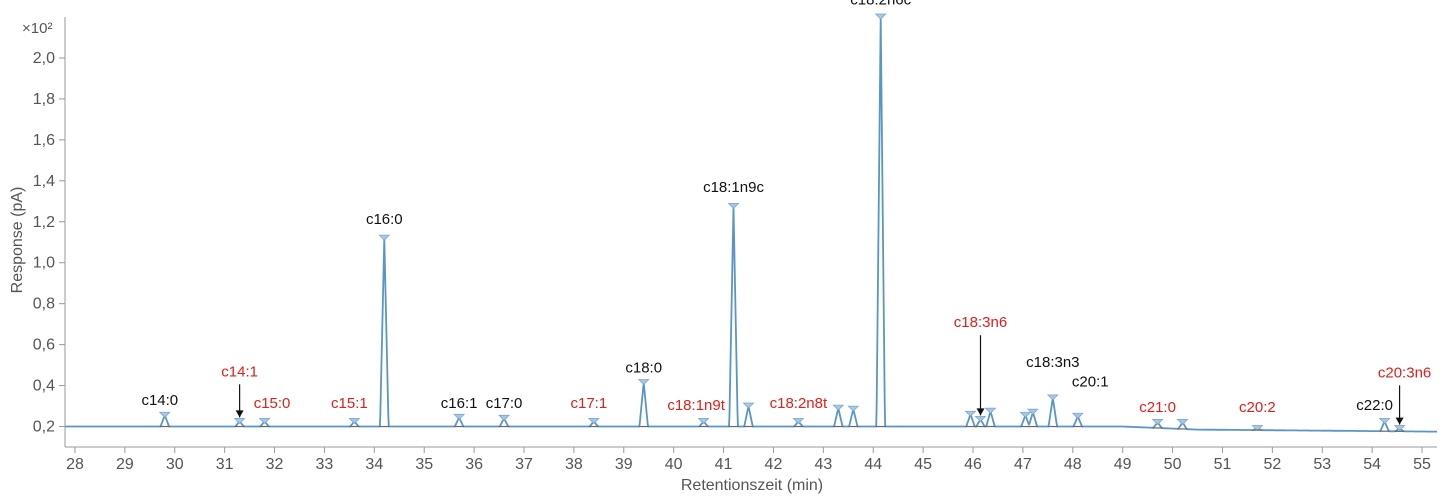 Image resolution: width=1452 pixels, height=497 pixels. I want to click on peak-label: c20:3n6, so click(1404, 372).